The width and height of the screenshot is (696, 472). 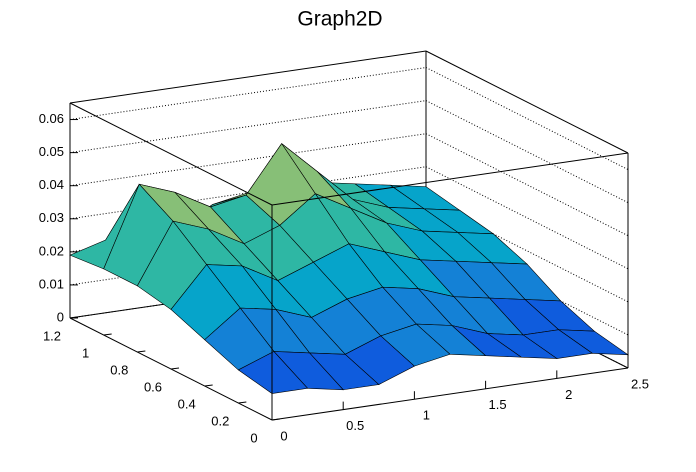 I want to click on x-tick-label: 1.5, so click(x=498, y=404).